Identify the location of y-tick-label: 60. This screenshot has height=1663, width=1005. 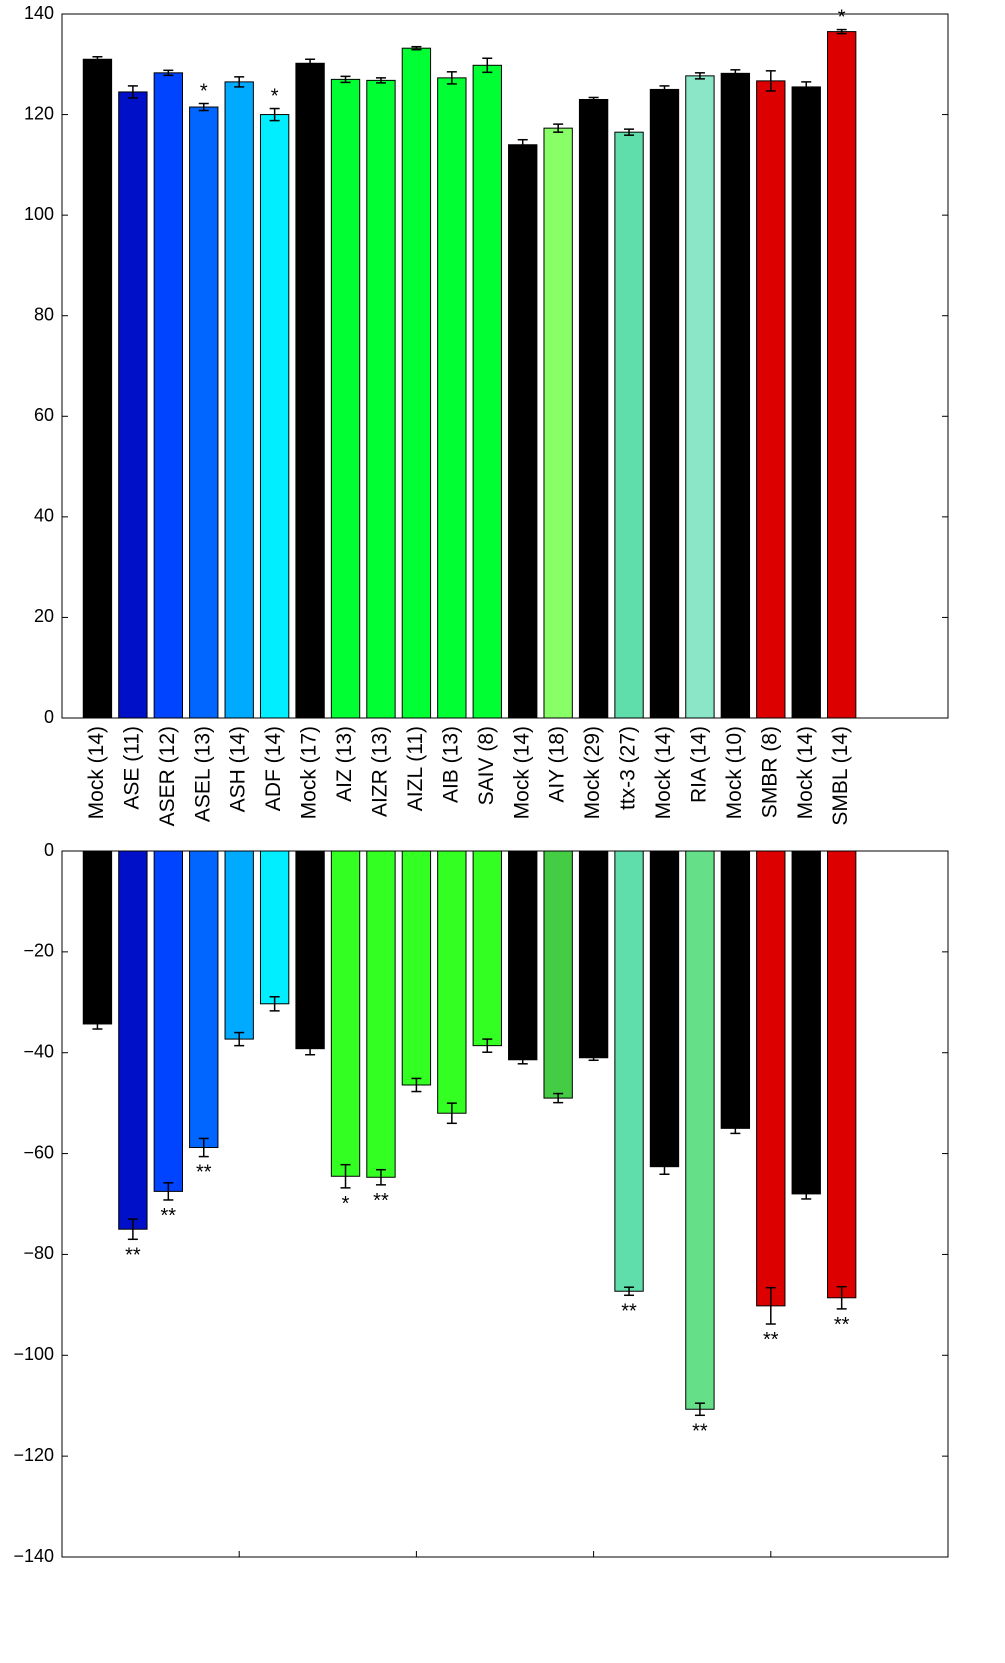
(44, 415).